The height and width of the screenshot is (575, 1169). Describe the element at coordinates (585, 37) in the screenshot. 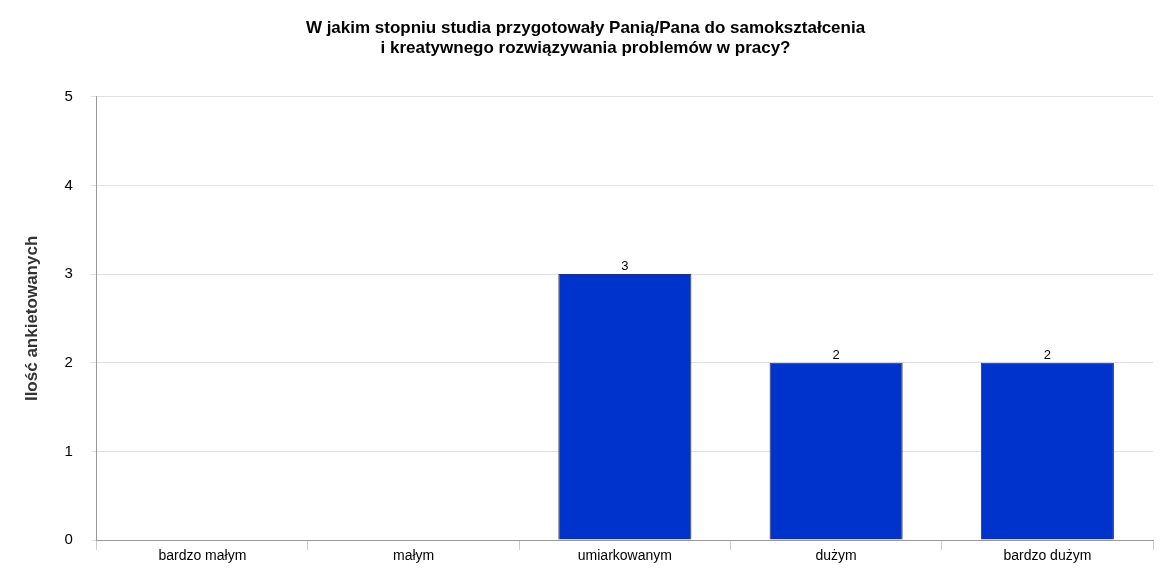

I see `chart-title: W jakim stopniu studia przygotowały Panią/Pana do samokształcenia i kreatywnego rozwiązywania problemów w pracy?` at that location.